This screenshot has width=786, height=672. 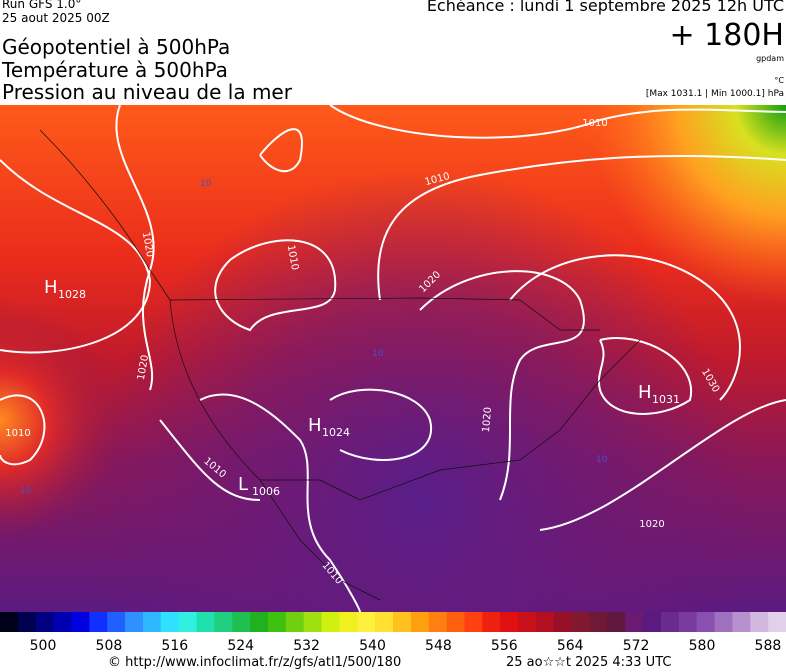 I want to click on colorbar-label: 548, so click(x=438, y=646).